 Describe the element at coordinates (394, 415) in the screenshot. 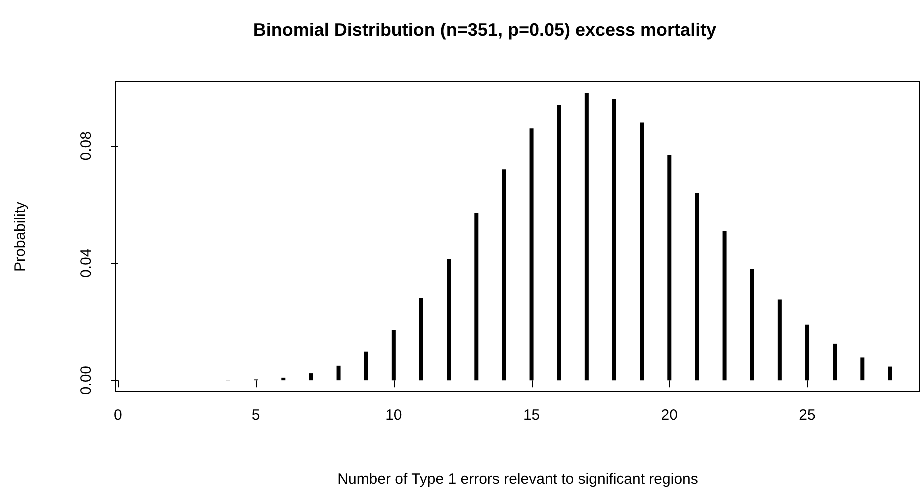

I see `x-tick-label: 10` at that location.